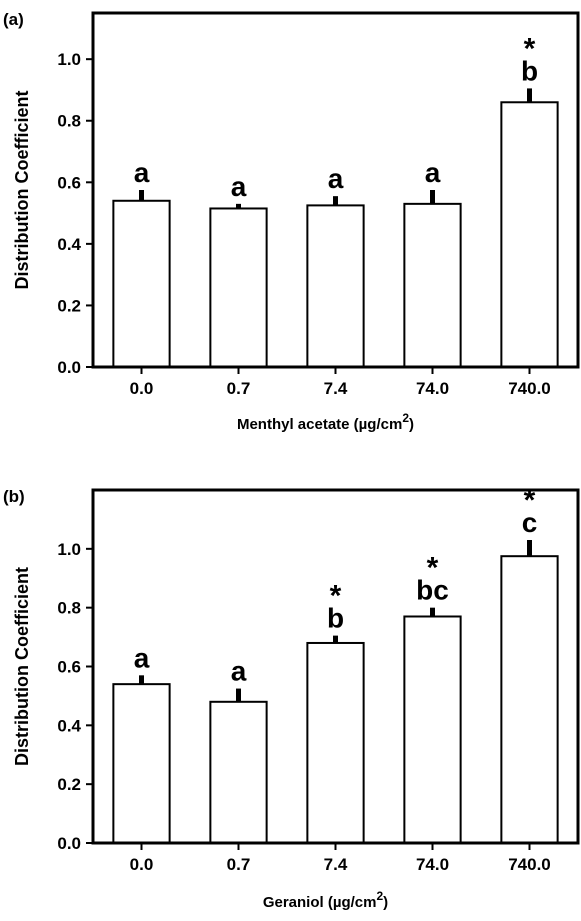  I want to click on x-axis-label: Menthyl acetate (µg/cm2), so click(325, 422).